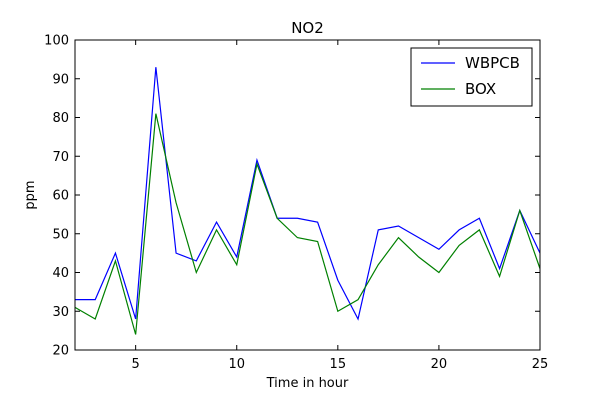  What do you see at coordinates (60, 79) in the screenshot?
I see `y-tick-label: 90` at bounding box center [60, 79].